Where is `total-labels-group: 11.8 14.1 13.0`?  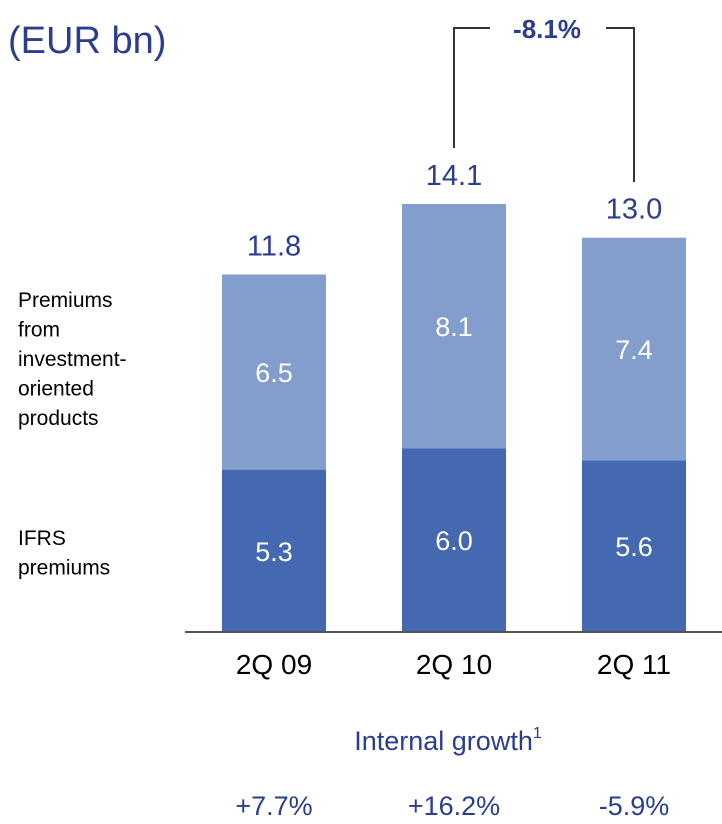 total-labels-group: 11.8 14.1 13.0 is located at coordinates (454, 211).